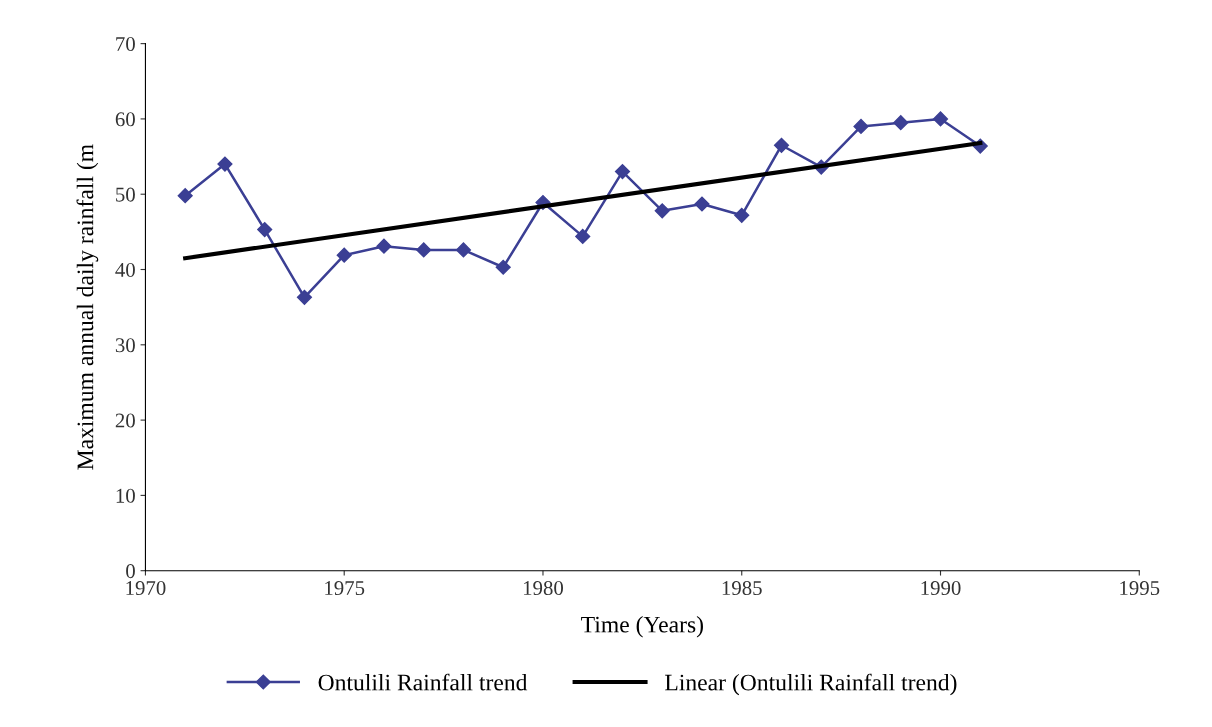  Describe the element at coordinates (345, 588) in the screenshot. I see `x-tick-label: 1975` at that location.